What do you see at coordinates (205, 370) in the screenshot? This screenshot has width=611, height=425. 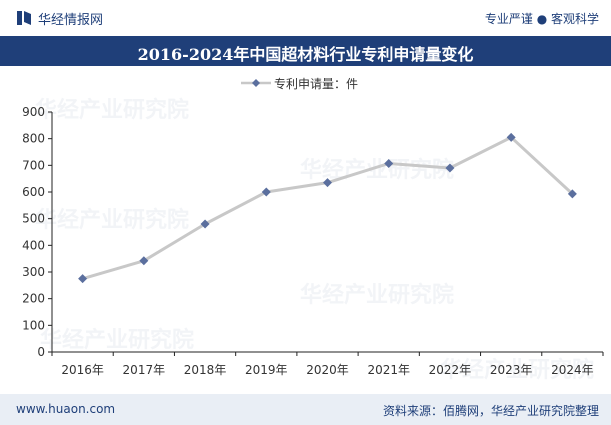 I see `x-tick-label: 2018年` at bounding box center [205, 370].